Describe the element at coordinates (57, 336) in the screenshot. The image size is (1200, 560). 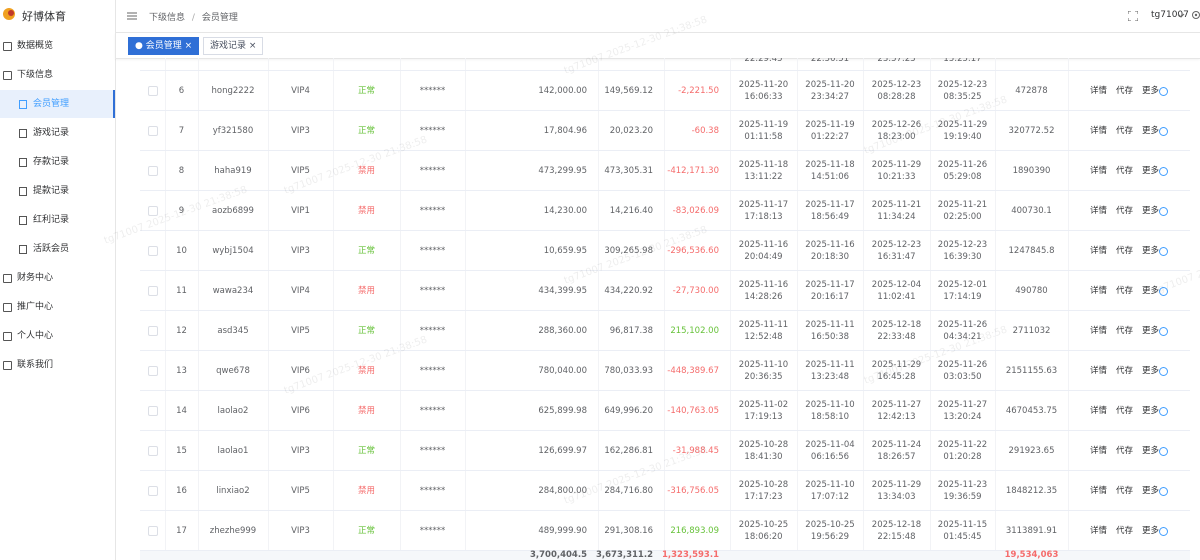
I see `menu-item: 个人中心` at that location.